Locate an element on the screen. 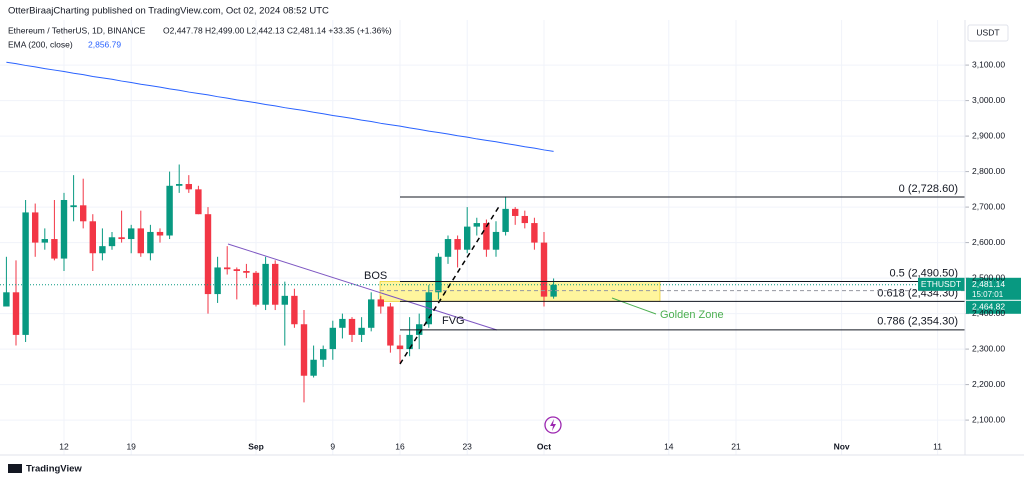 This screenshot has height=483, width=1024. event-icon is located at coordinates (553, 425).